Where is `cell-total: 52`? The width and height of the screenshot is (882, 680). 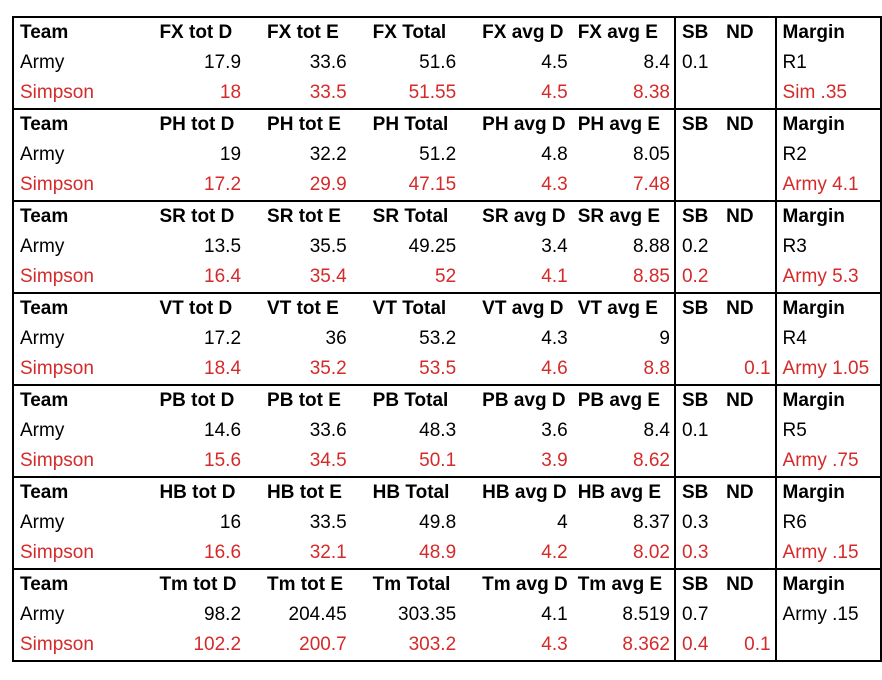 cell-total: 52 is located at coordinates (446, 276).